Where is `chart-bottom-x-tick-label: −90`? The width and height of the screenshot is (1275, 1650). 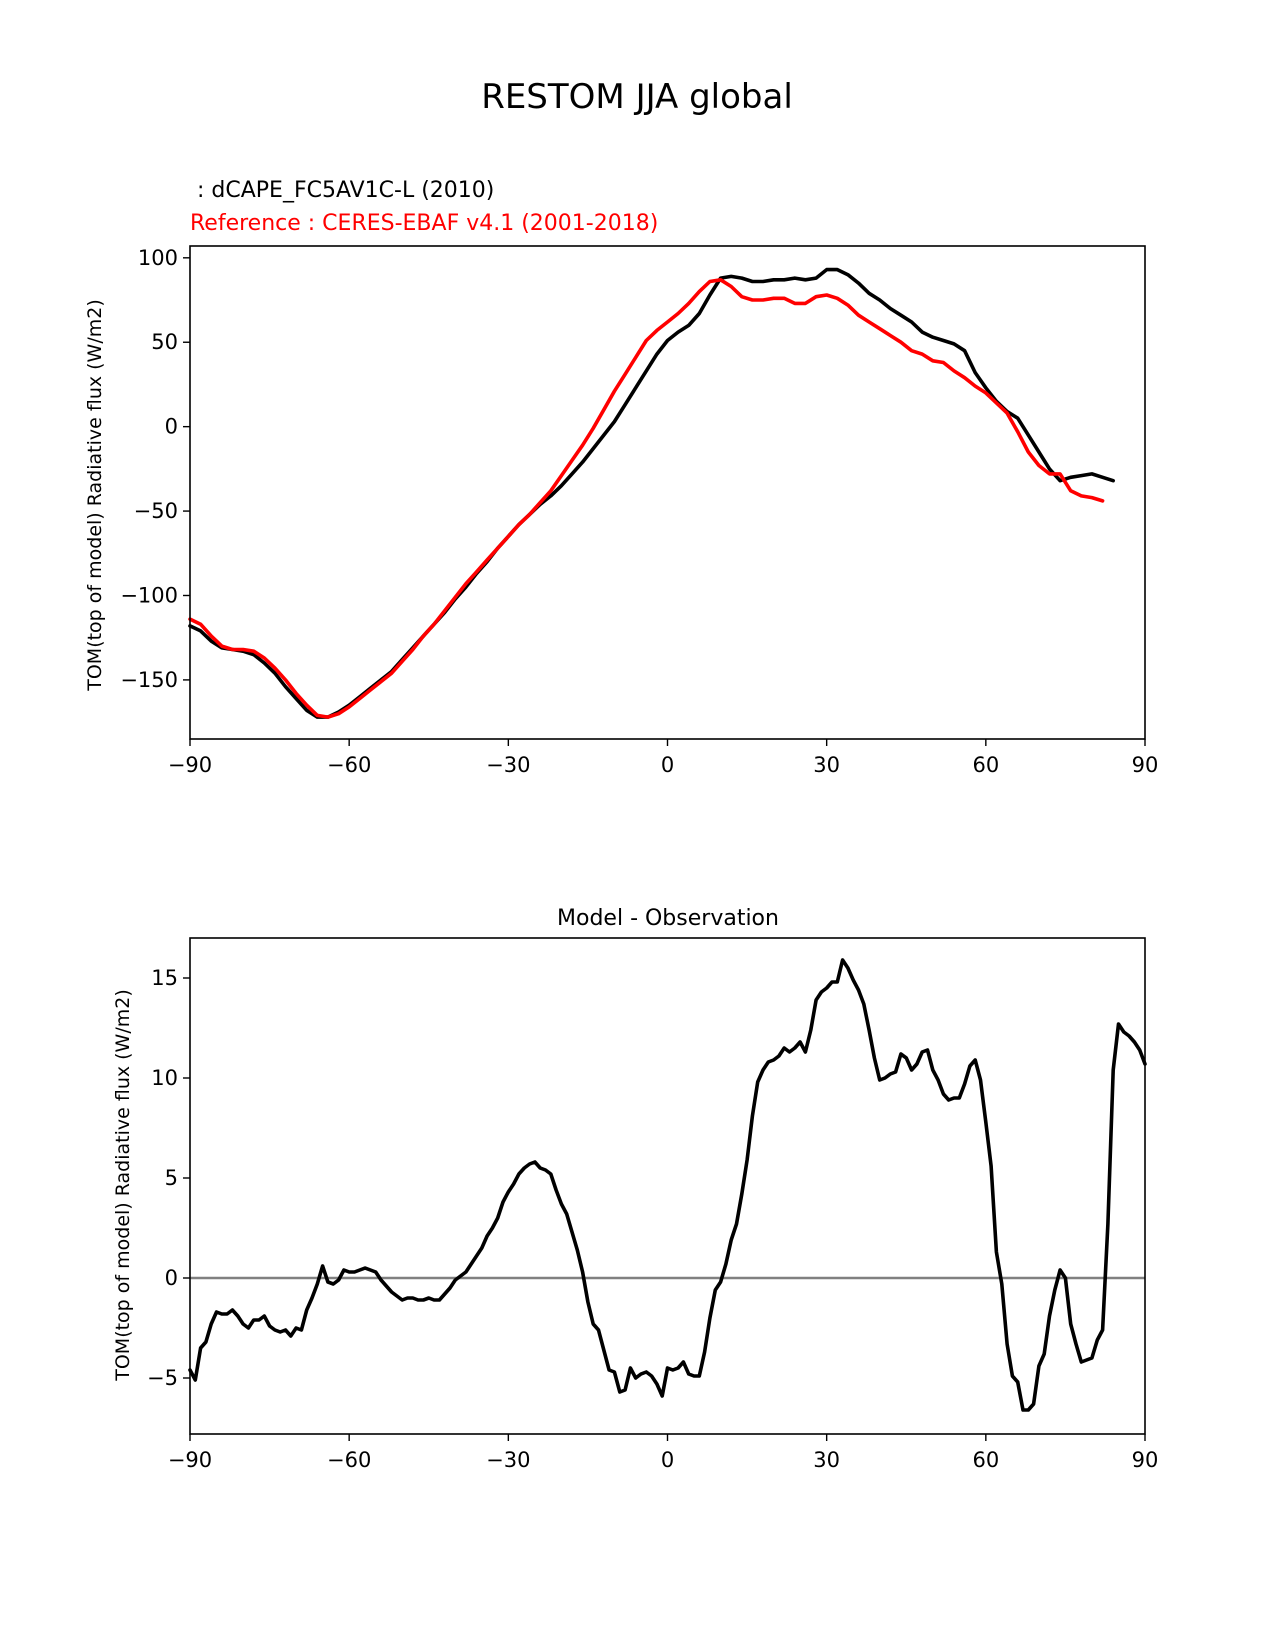
chart-bottom-x-tick-label: −90 is located at coordinates (190, 1460).